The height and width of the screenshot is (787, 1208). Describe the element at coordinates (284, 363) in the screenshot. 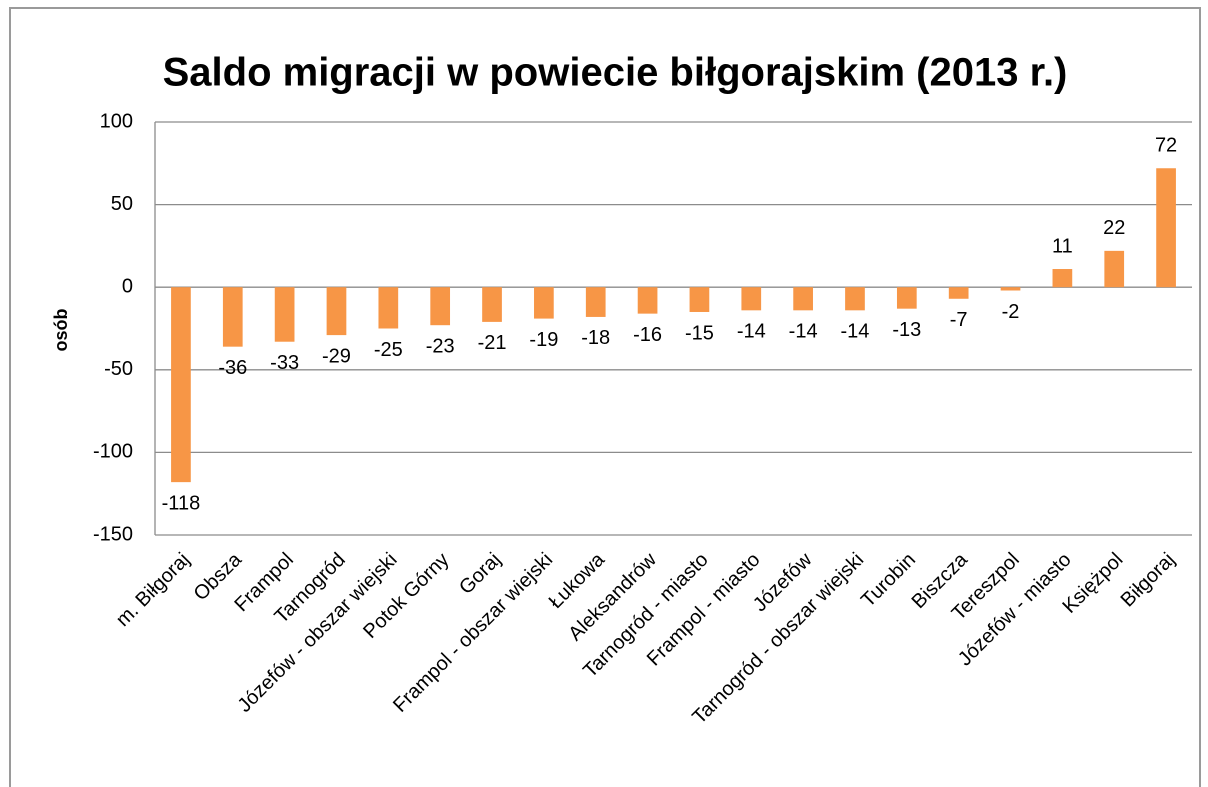

I see `data-label: -33` at that location.